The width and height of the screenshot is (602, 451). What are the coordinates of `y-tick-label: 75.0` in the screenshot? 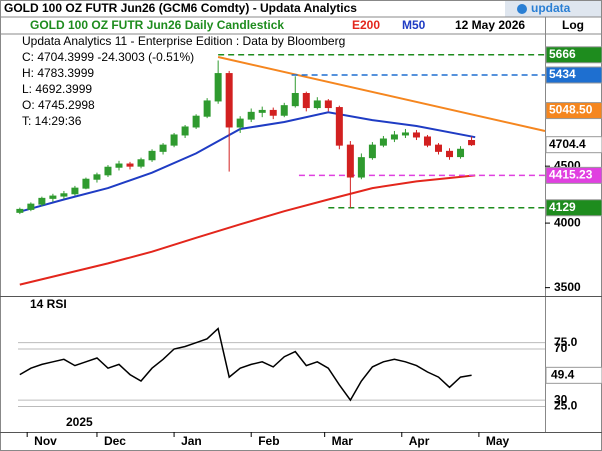 It's located at (566, 342).